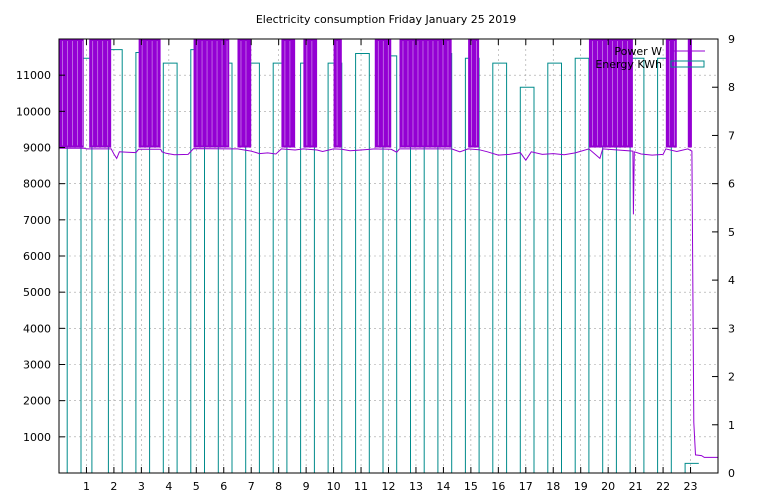  What do you see at coordinates (37, 328) in the screenshot?
I see `y-tick-label: 4000` at bounding box center [37, 328].